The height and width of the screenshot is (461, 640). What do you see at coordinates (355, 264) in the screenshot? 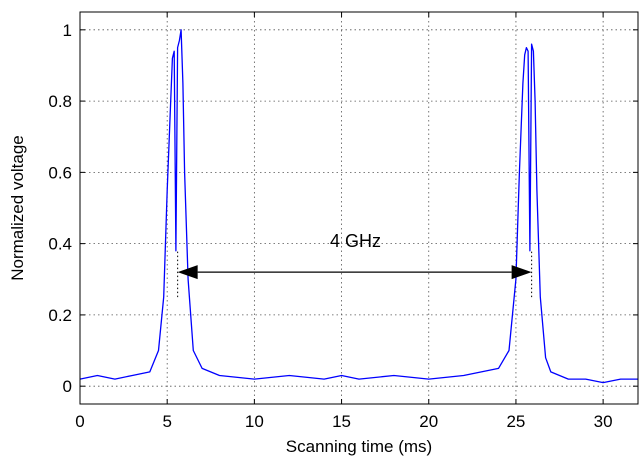
I see `annotations: 4 GHz` at bounding box center [355, 264].